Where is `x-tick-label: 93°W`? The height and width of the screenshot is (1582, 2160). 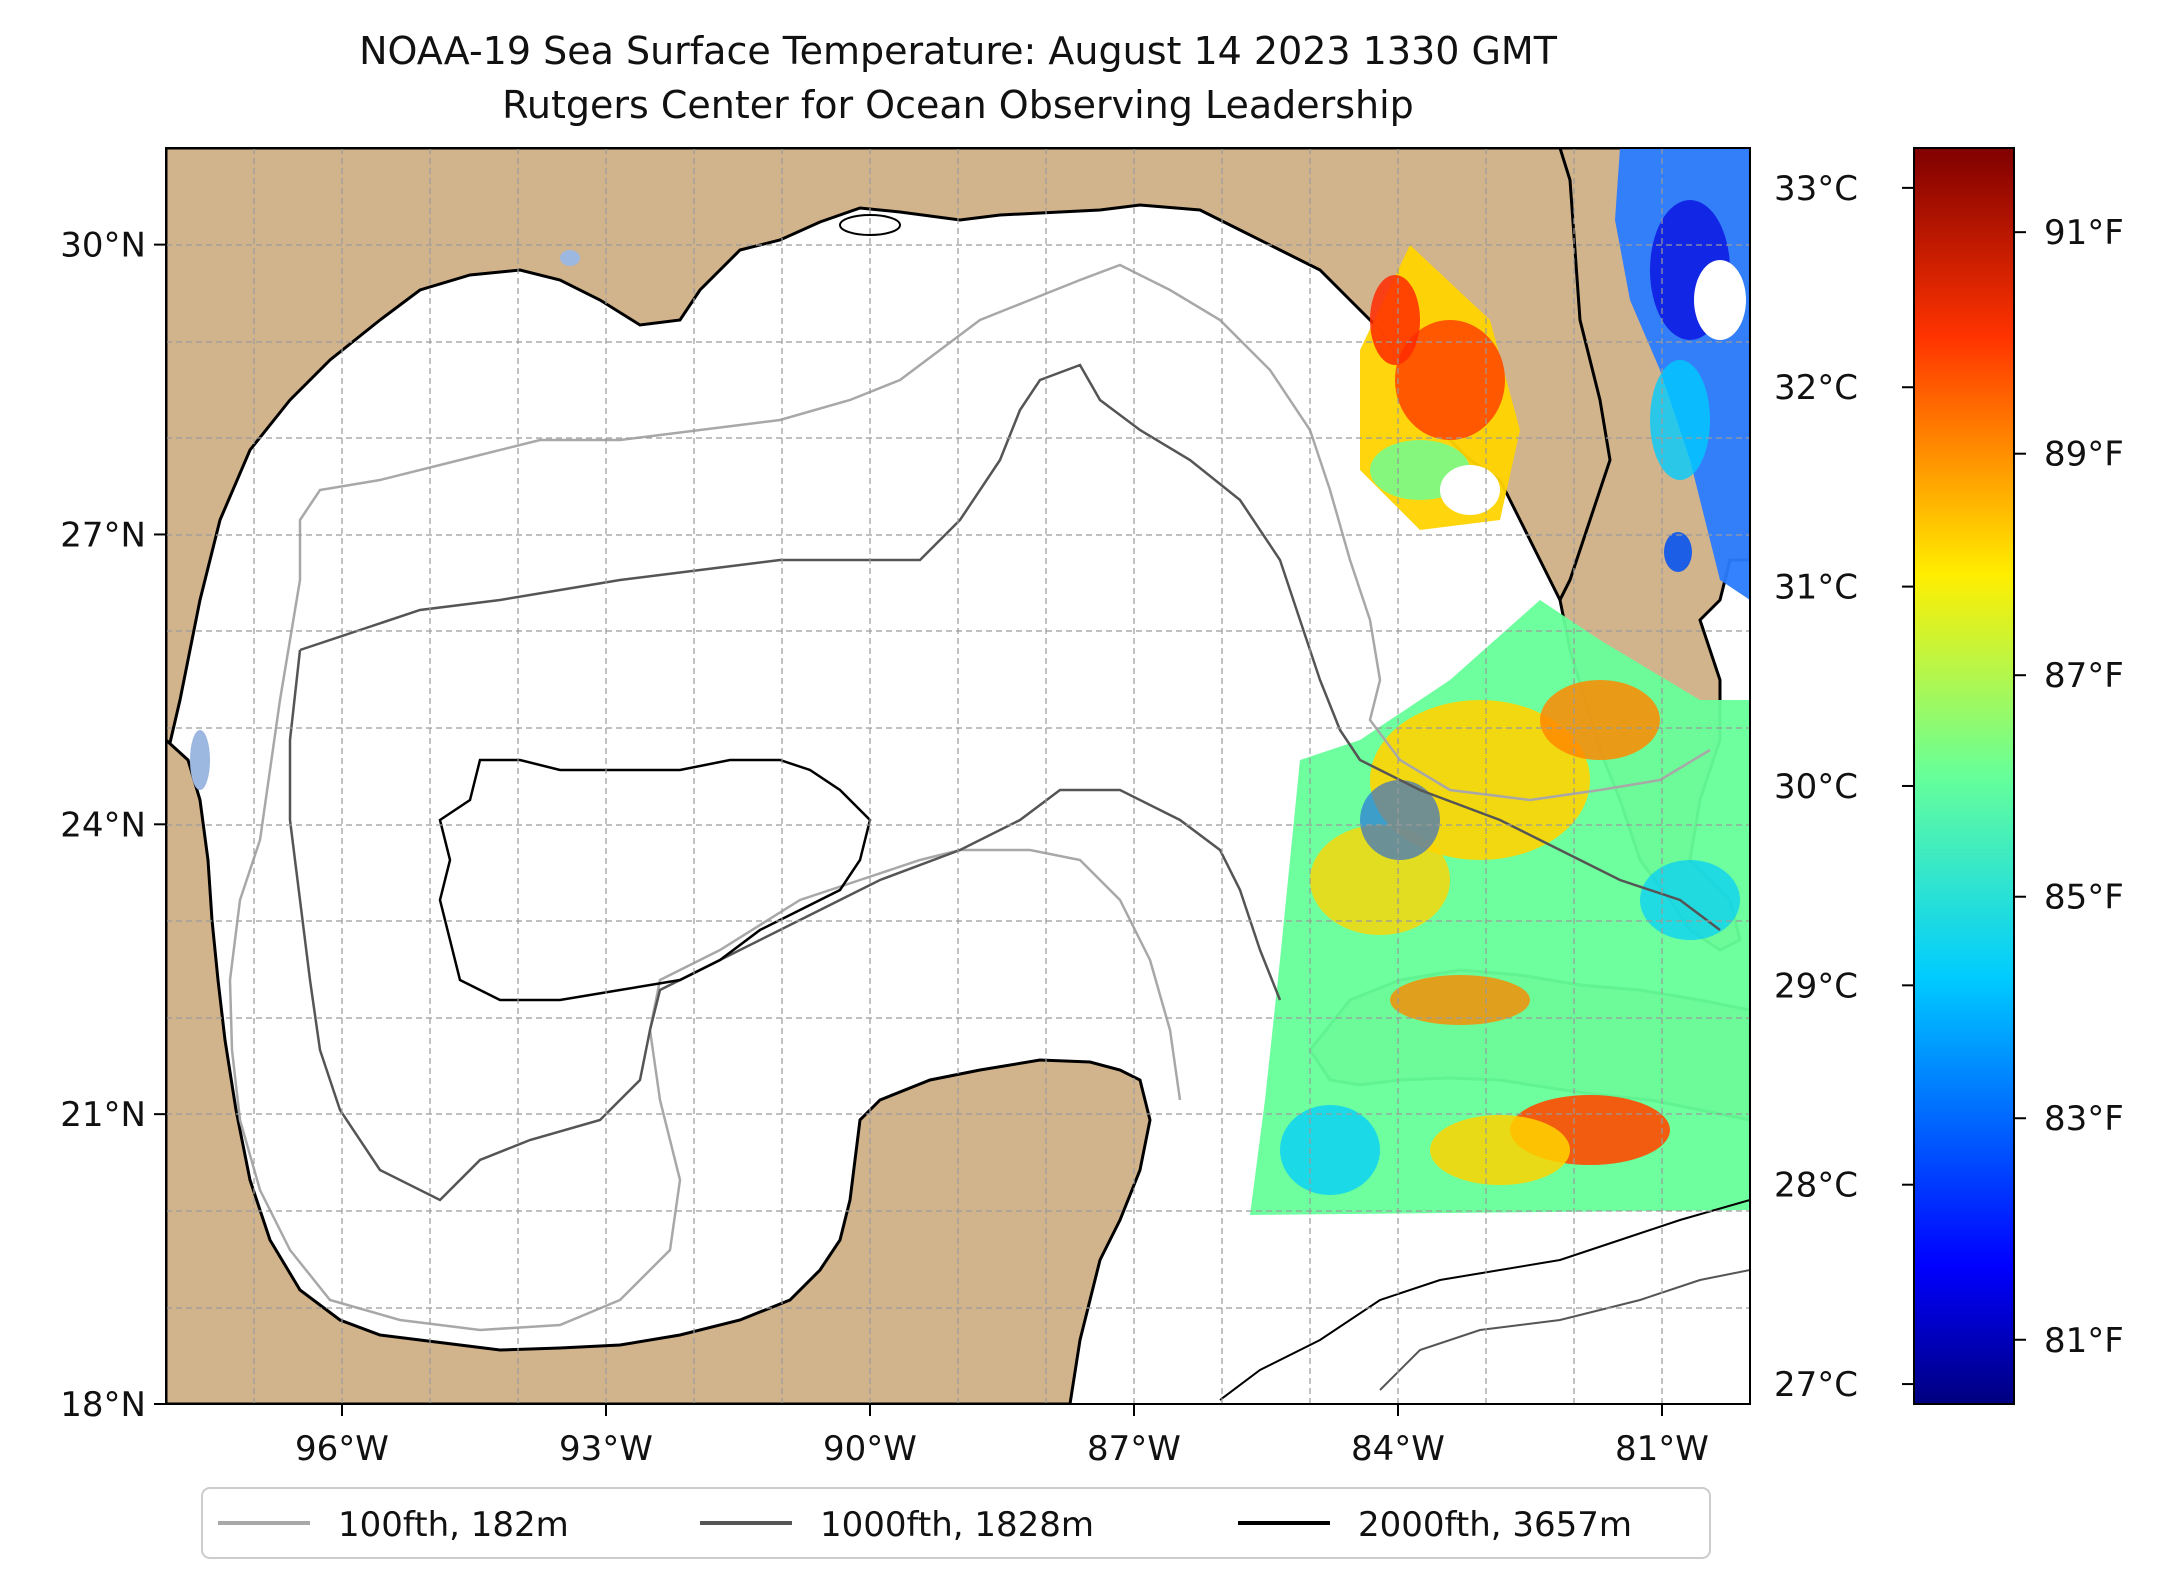 x-tick-label: 93°W is located at coordinates (606, 1449).